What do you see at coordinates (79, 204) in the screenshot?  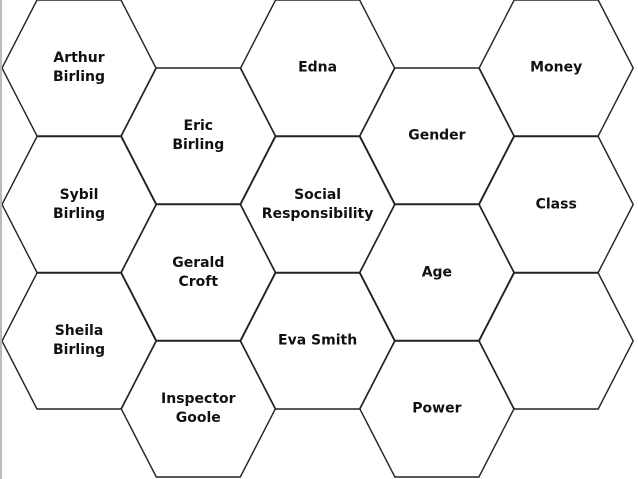 I see `hexagon-label: Sybil Birling` at bounding box center [79, 204].